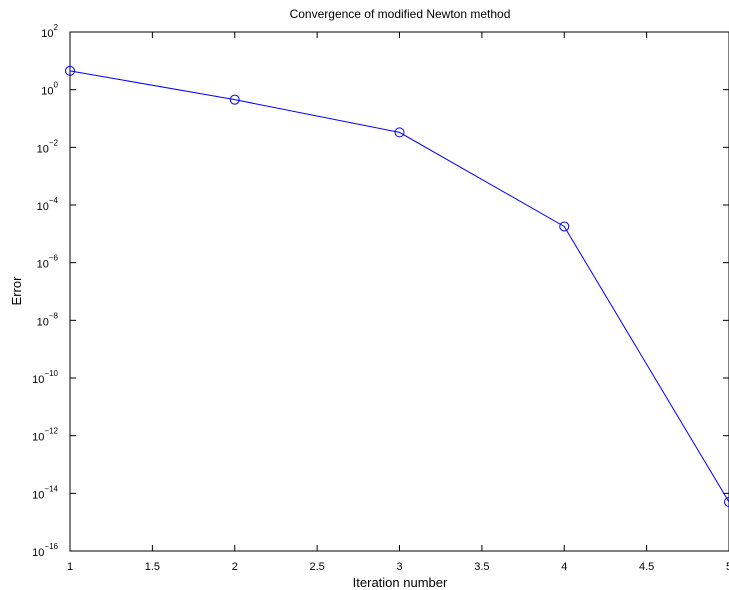 The height and width of the screenshot is (590, 729). What do you see at coordinates (316, 567) in the screenshot?
I see `x-tick-label: 2.5` at bounding box center [316, 567].